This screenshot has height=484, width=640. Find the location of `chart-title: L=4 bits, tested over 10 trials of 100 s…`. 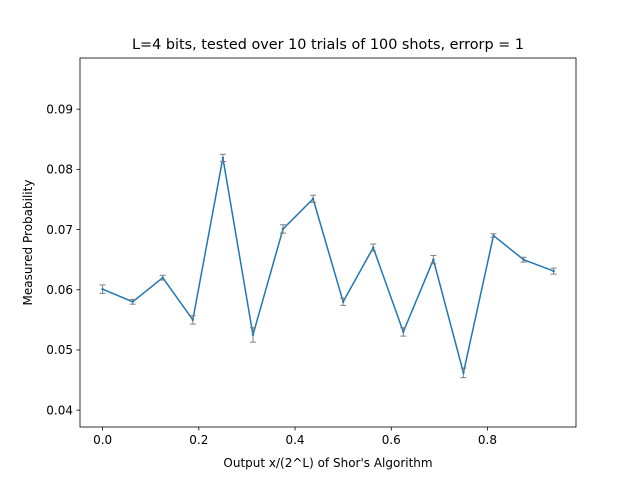

chart-title: L=4 bits, tested over 10 trials of 100 s… is located at coordinates (328, 45).